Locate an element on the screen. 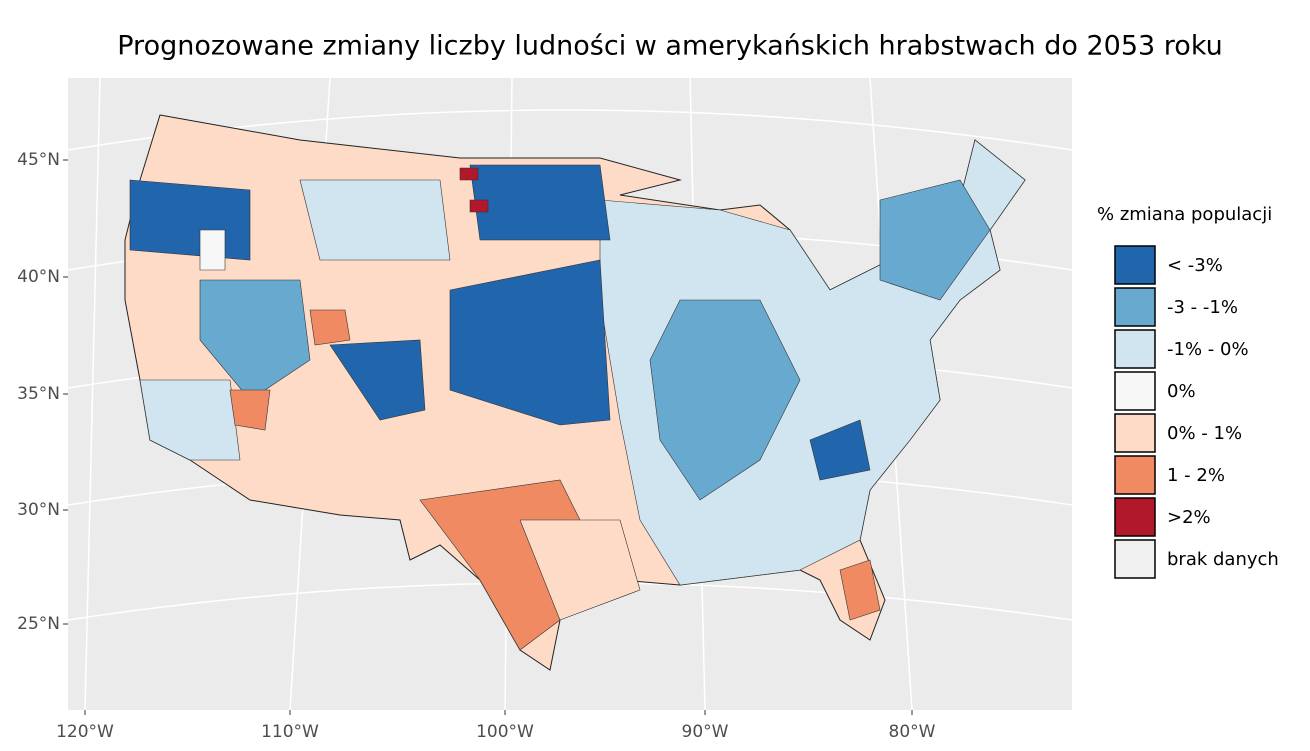  lat-label: 45°N is located at coordinates (38, 160).